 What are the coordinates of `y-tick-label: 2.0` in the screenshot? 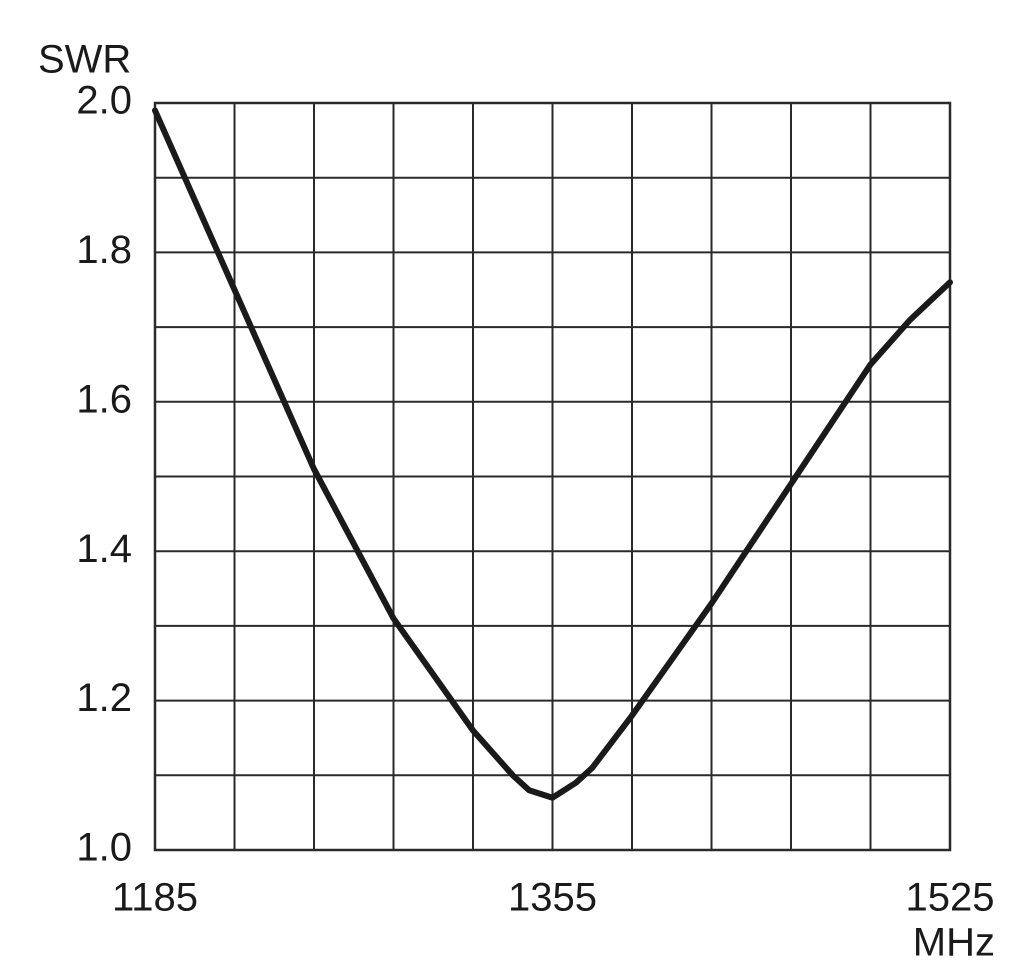 It's located at (104, 101).